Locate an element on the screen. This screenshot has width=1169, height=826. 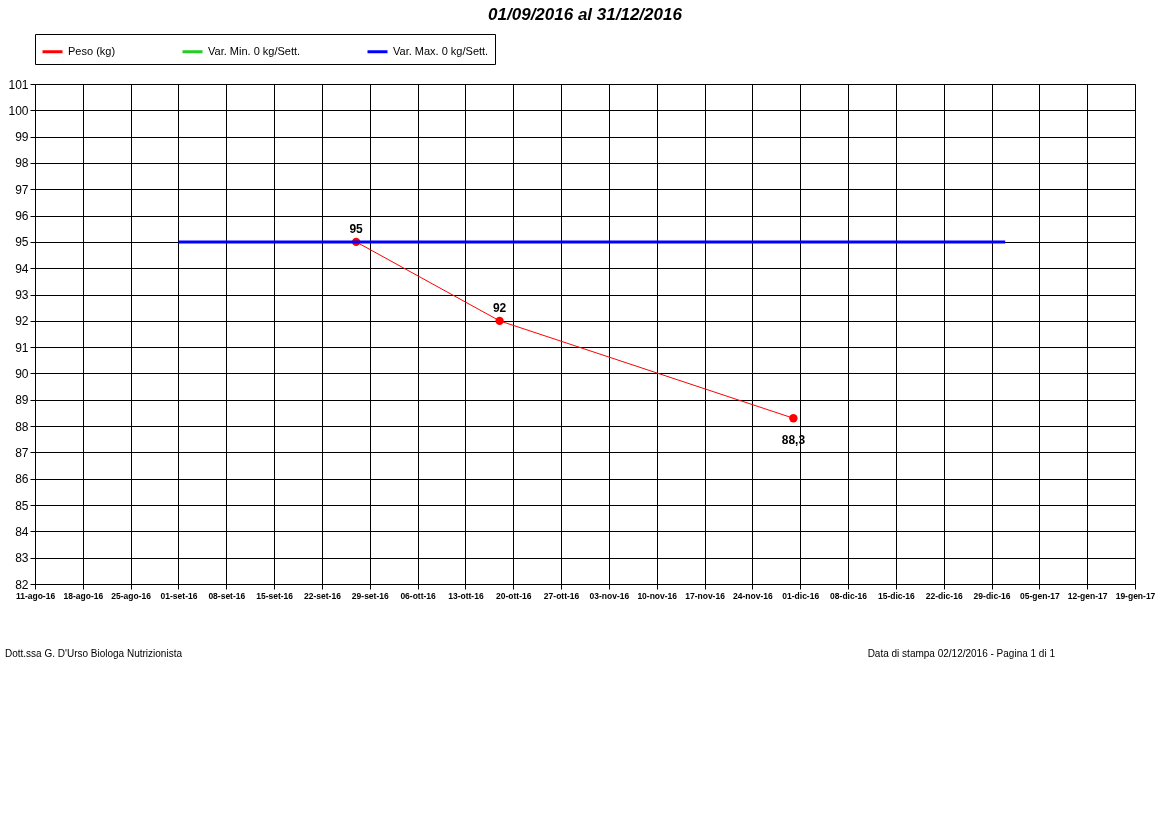
data-label: 92 is located at coordinates (499, 307).